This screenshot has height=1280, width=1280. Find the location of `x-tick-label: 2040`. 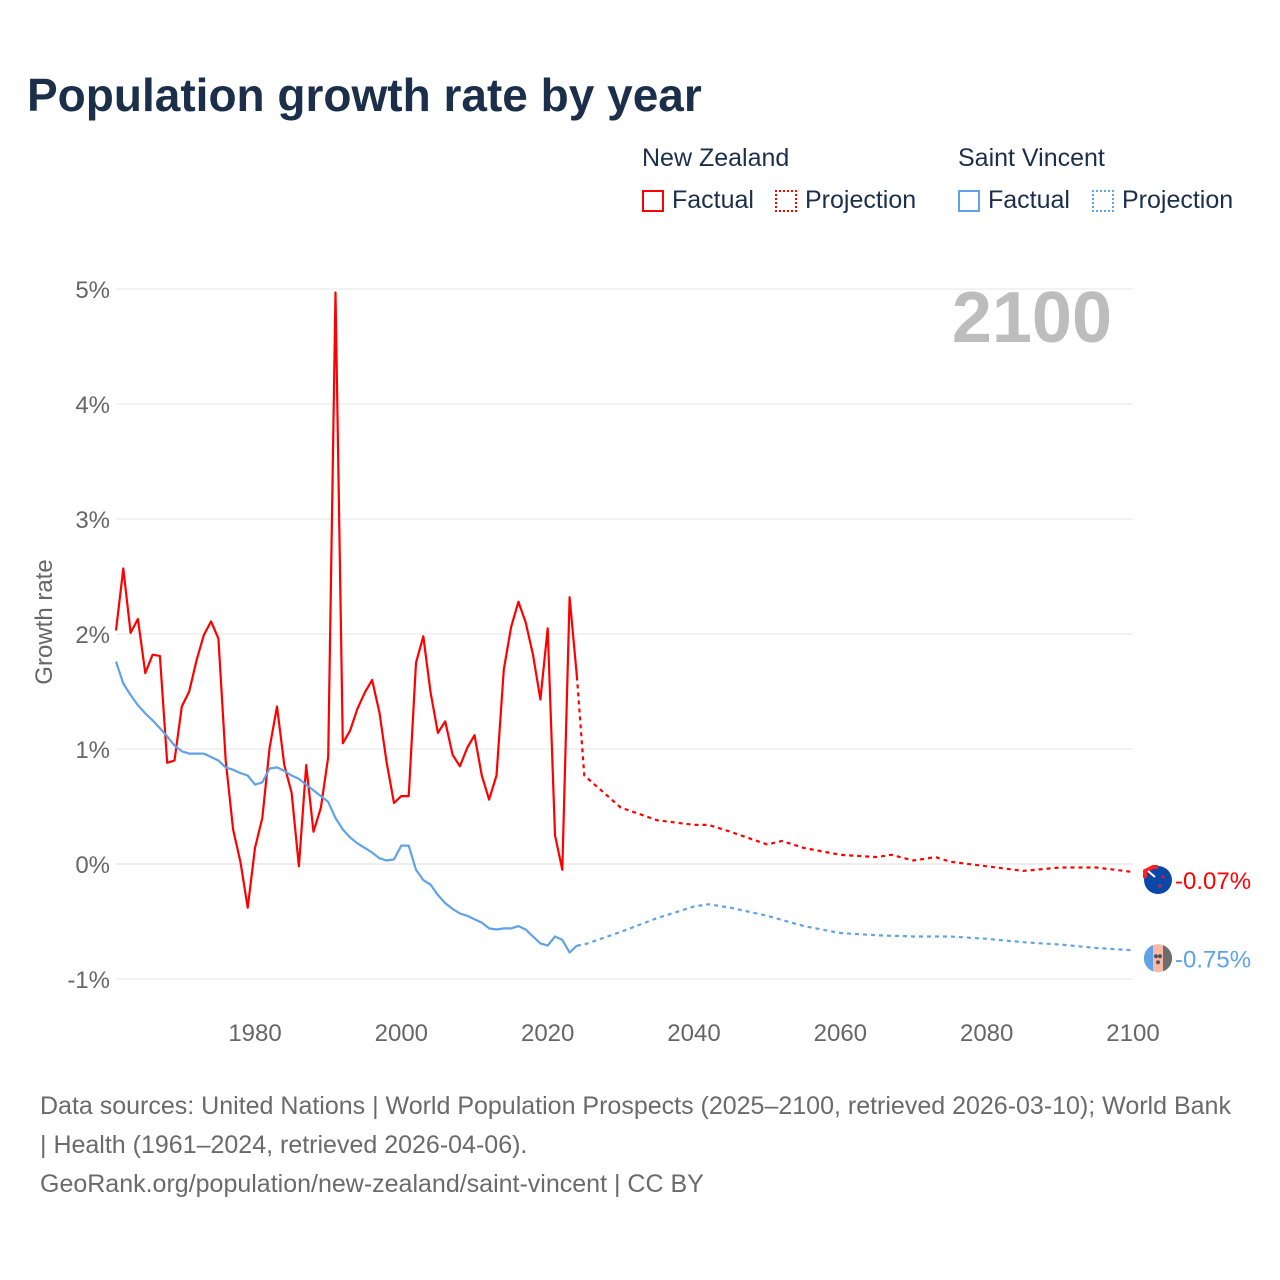

x-tick-label: 2040 is located at coordinates (693, 1033).